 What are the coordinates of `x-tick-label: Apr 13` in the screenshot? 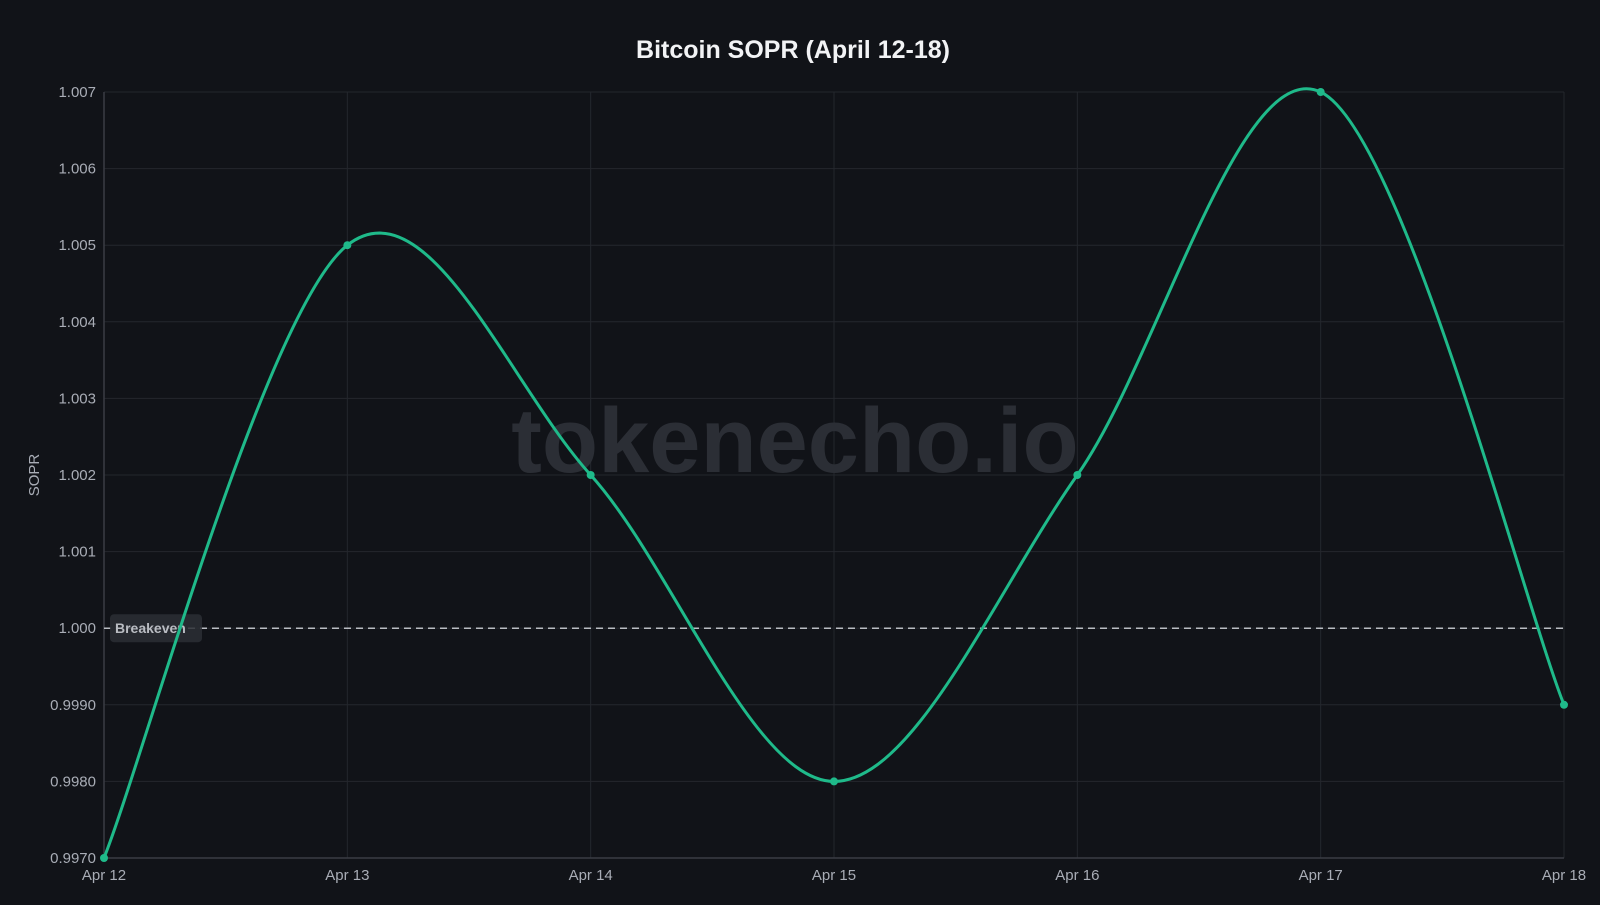 It's located at (347, 875).